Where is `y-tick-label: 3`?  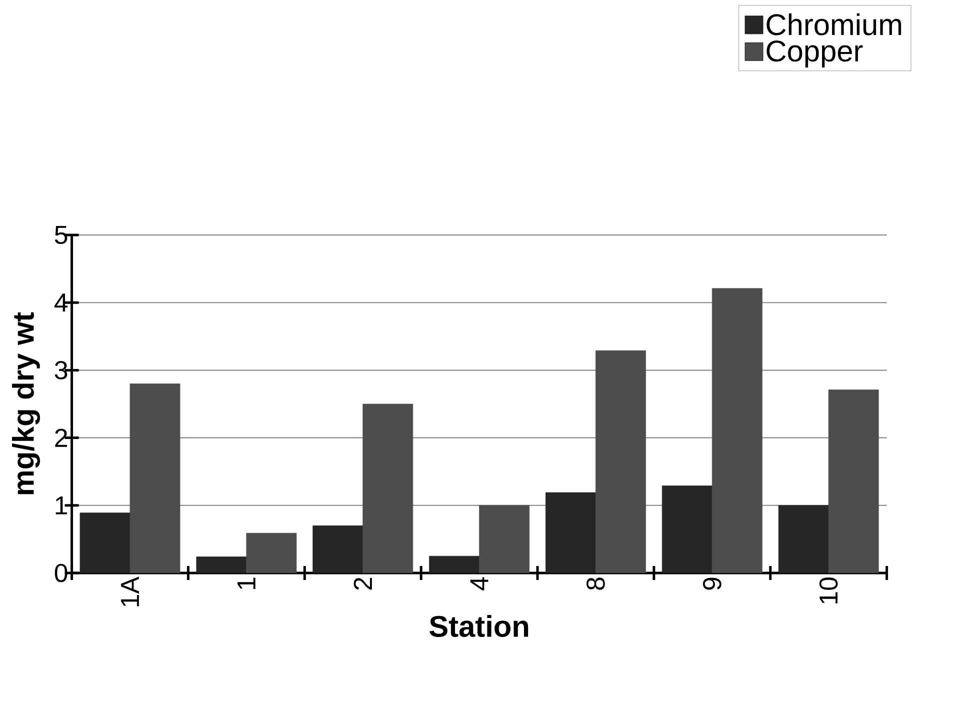
y-tick-label: 3 is located at coordinates (61, 370).